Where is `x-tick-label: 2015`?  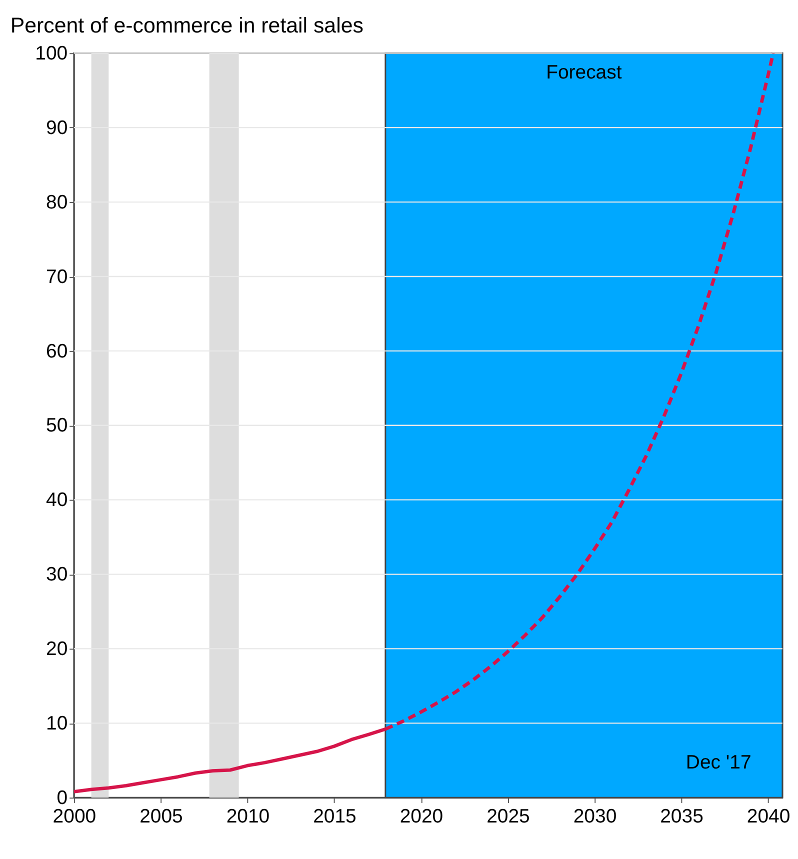 x-tick-label: 2015 is located at coordinates (334, 816).